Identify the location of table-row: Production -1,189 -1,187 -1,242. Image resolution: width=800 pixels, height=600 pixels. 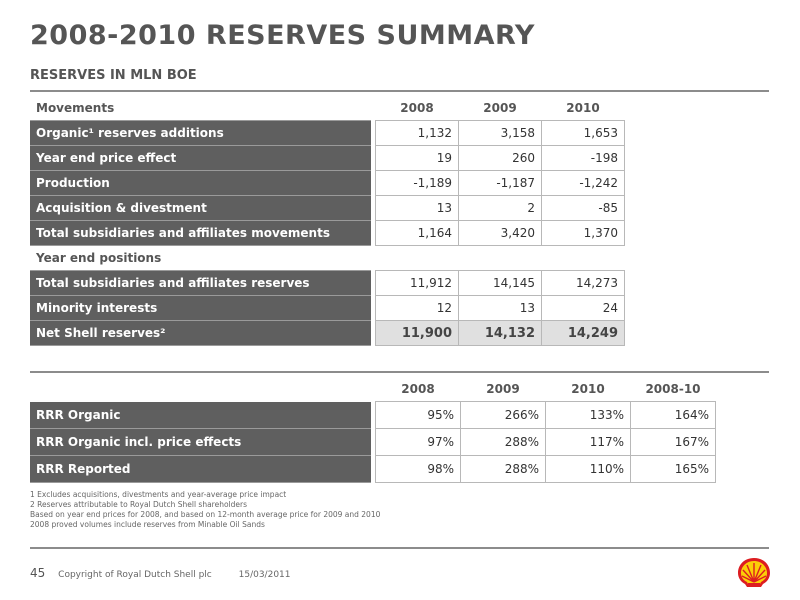
(327, 183).